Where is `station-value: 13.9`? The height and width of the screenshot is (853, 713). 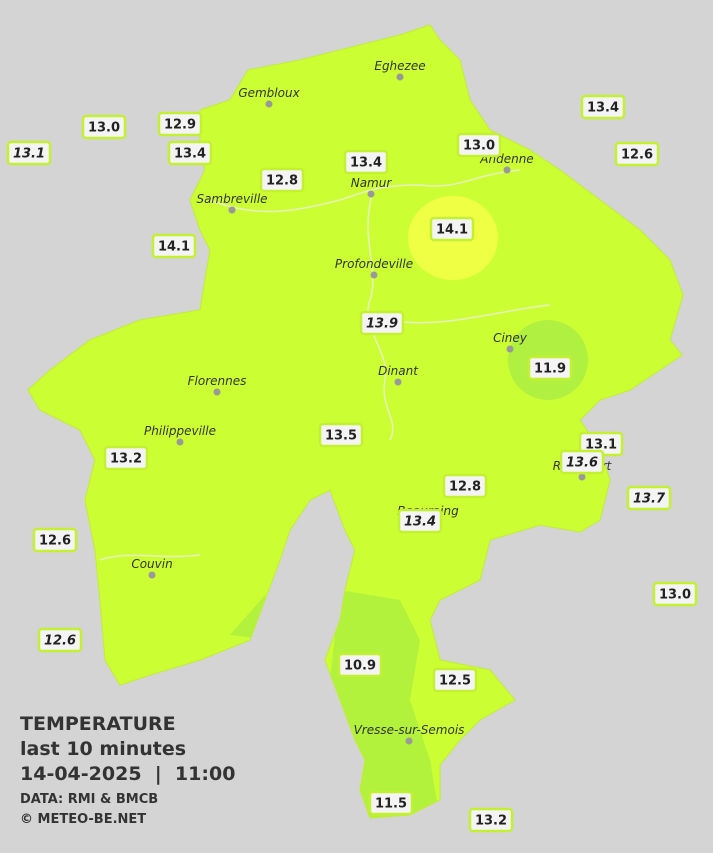 station-value: 13.9 is located at coordinates (382, 324).